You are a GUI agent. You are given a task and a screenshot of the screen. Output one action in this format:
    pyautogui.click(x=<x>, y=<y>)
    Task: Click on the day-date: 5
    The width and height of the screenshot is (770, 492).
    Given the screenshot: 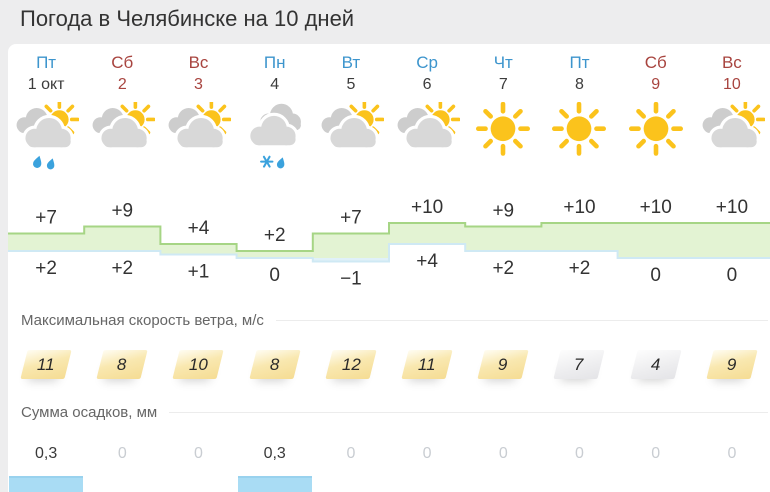 What is the action you would take?
    pyautogui.click(x=351, y=84)
    